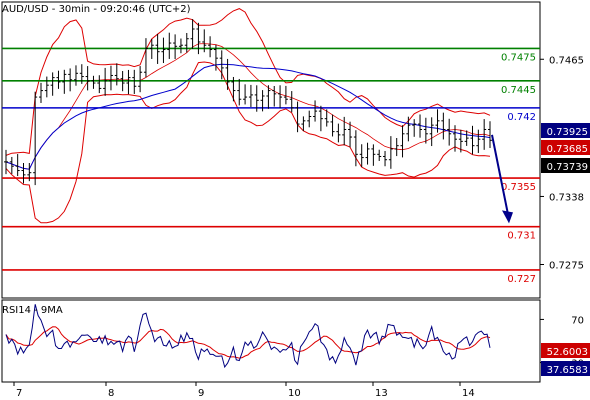 The image size is (590, 400). I want to click on price-tag-label: 0.73739, so click(567, 167).